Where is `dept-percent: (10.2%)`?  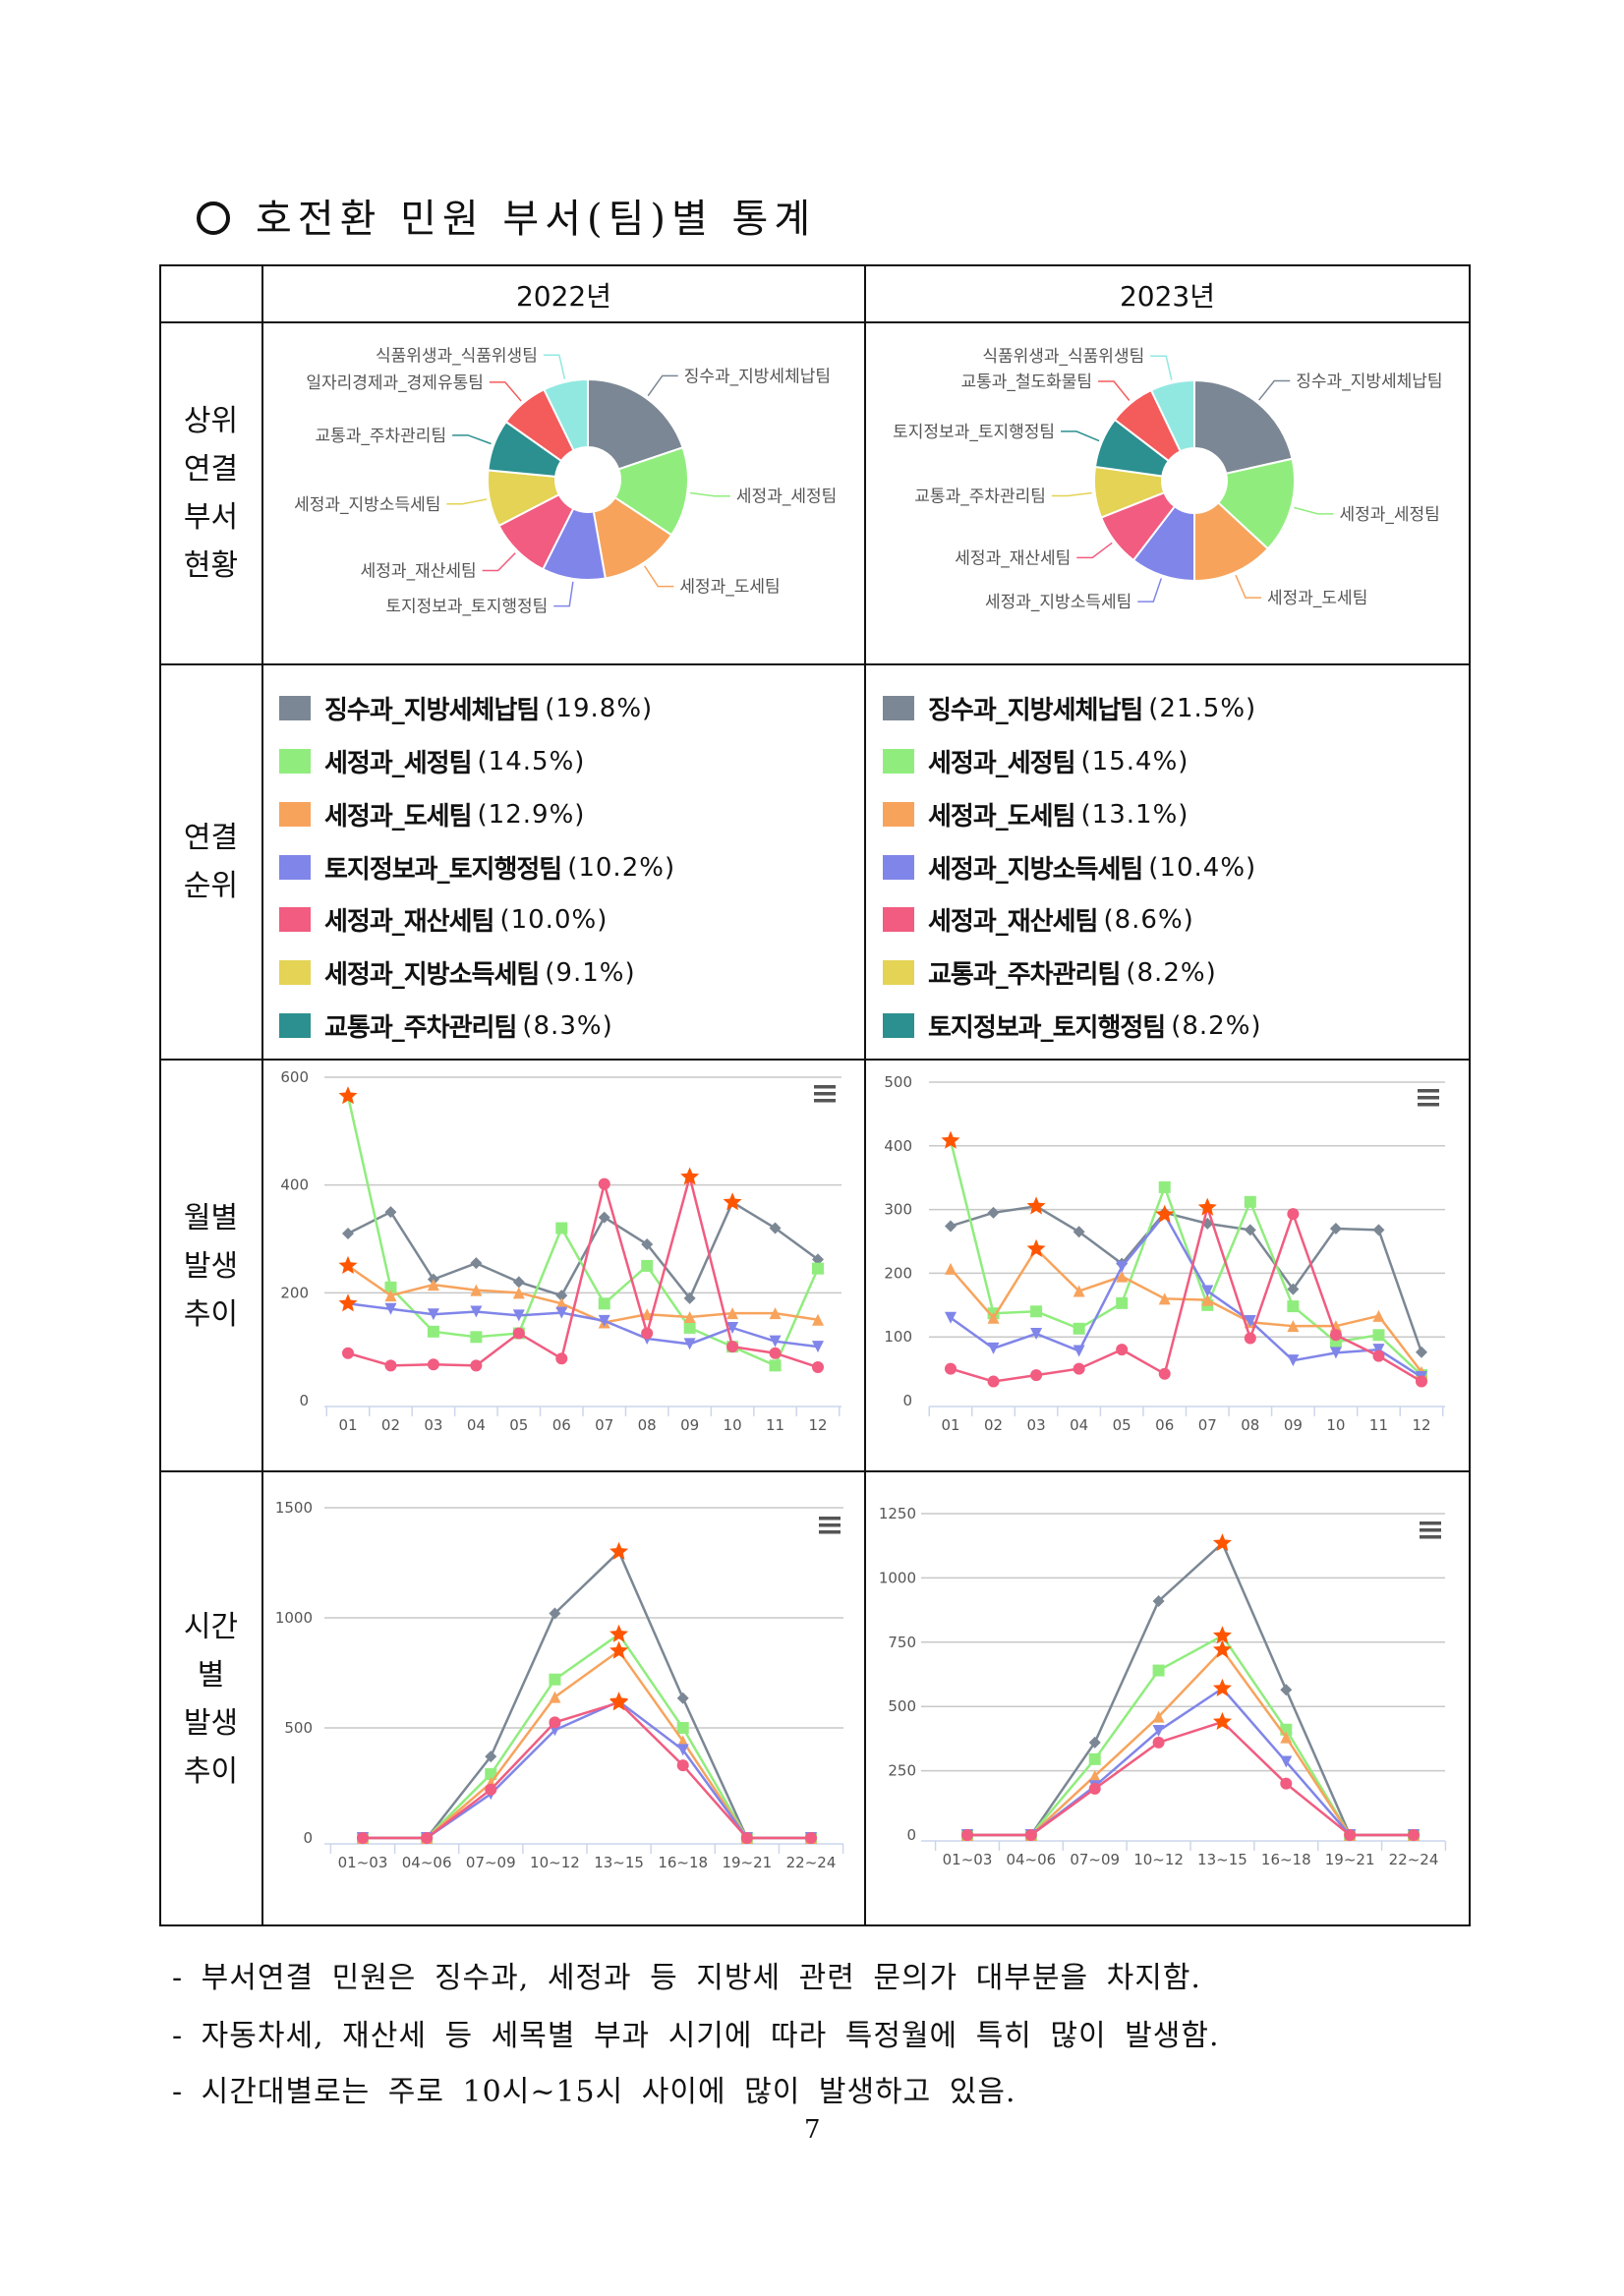
dept-percent: (10.2%) is located at coordinates (621, 868).